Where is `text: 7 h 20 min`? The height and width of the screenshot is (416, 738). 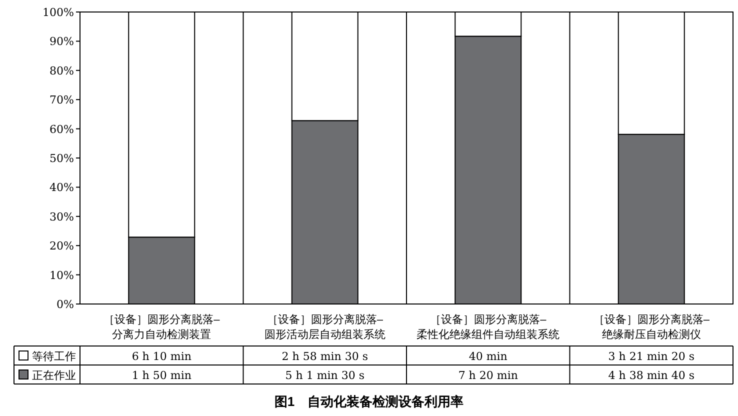 text: 7 h 20 min is located at coordinates (488, 375).